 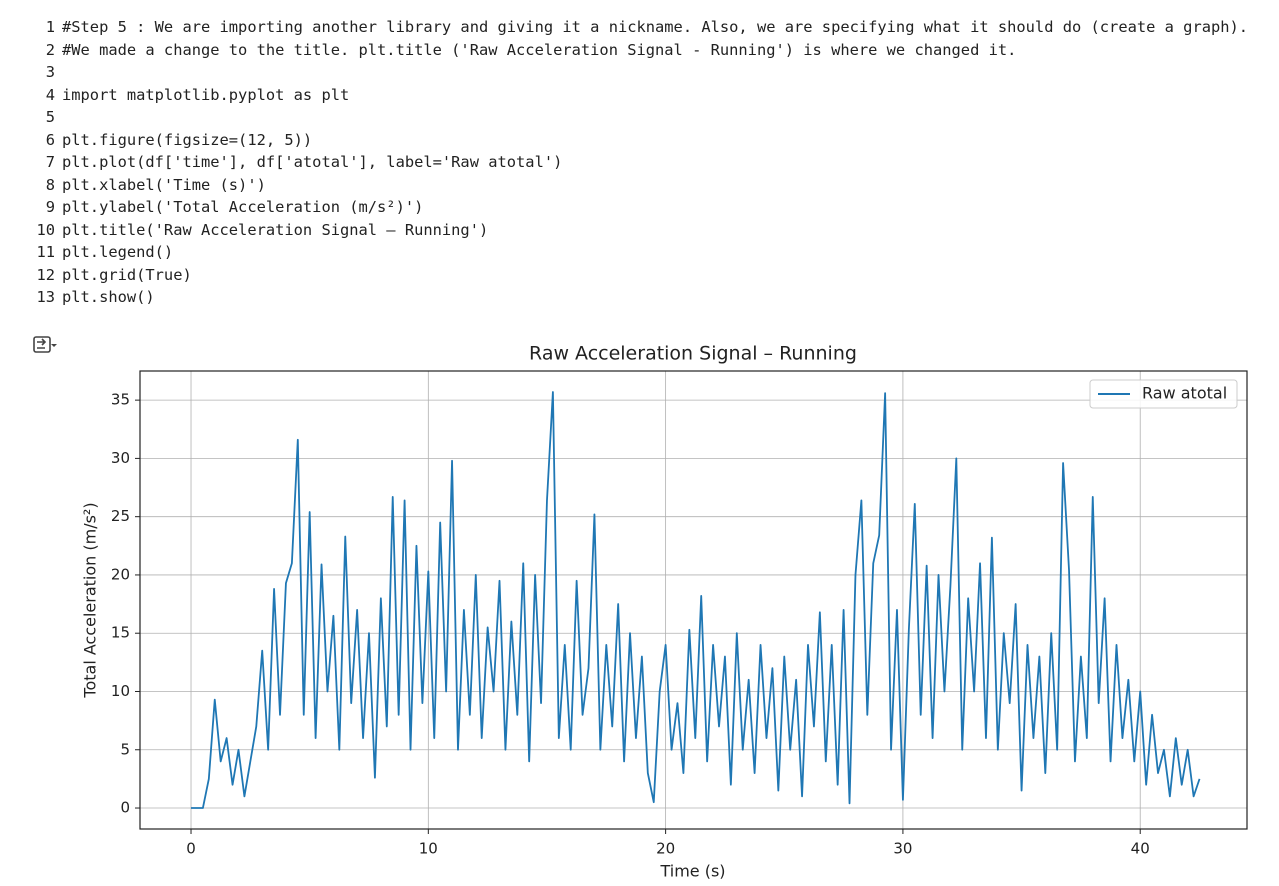 What do you see at coordinates (665, 849) in the screenshot?
I see `x-tick-label: 20` at bounding box center [665, 849].